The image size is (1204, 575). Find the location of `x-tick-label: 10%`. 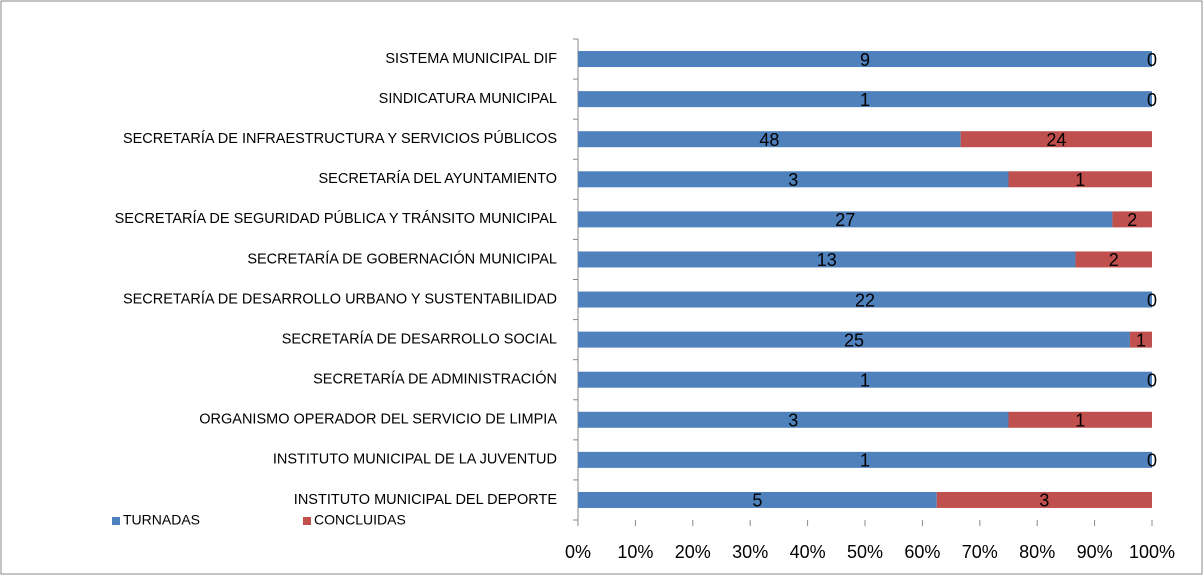

x-tick-label: 10% is located at coordinates (635, 552).